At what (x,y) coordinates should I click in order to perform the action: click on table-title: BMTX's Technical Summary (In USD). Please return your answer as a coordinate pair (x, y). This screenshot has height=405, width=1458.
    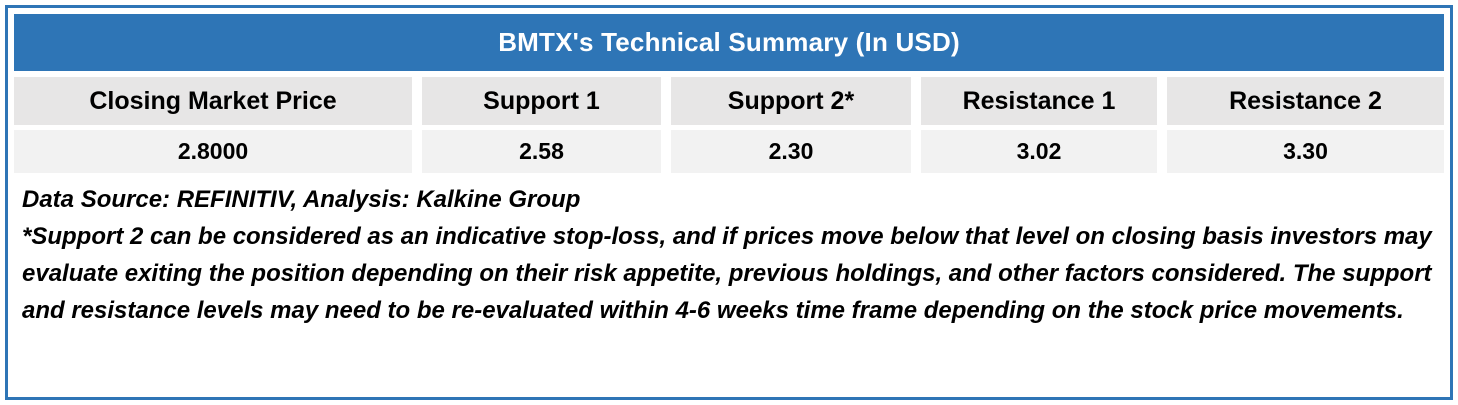
    Looking at the image, I should click on (729, 42).